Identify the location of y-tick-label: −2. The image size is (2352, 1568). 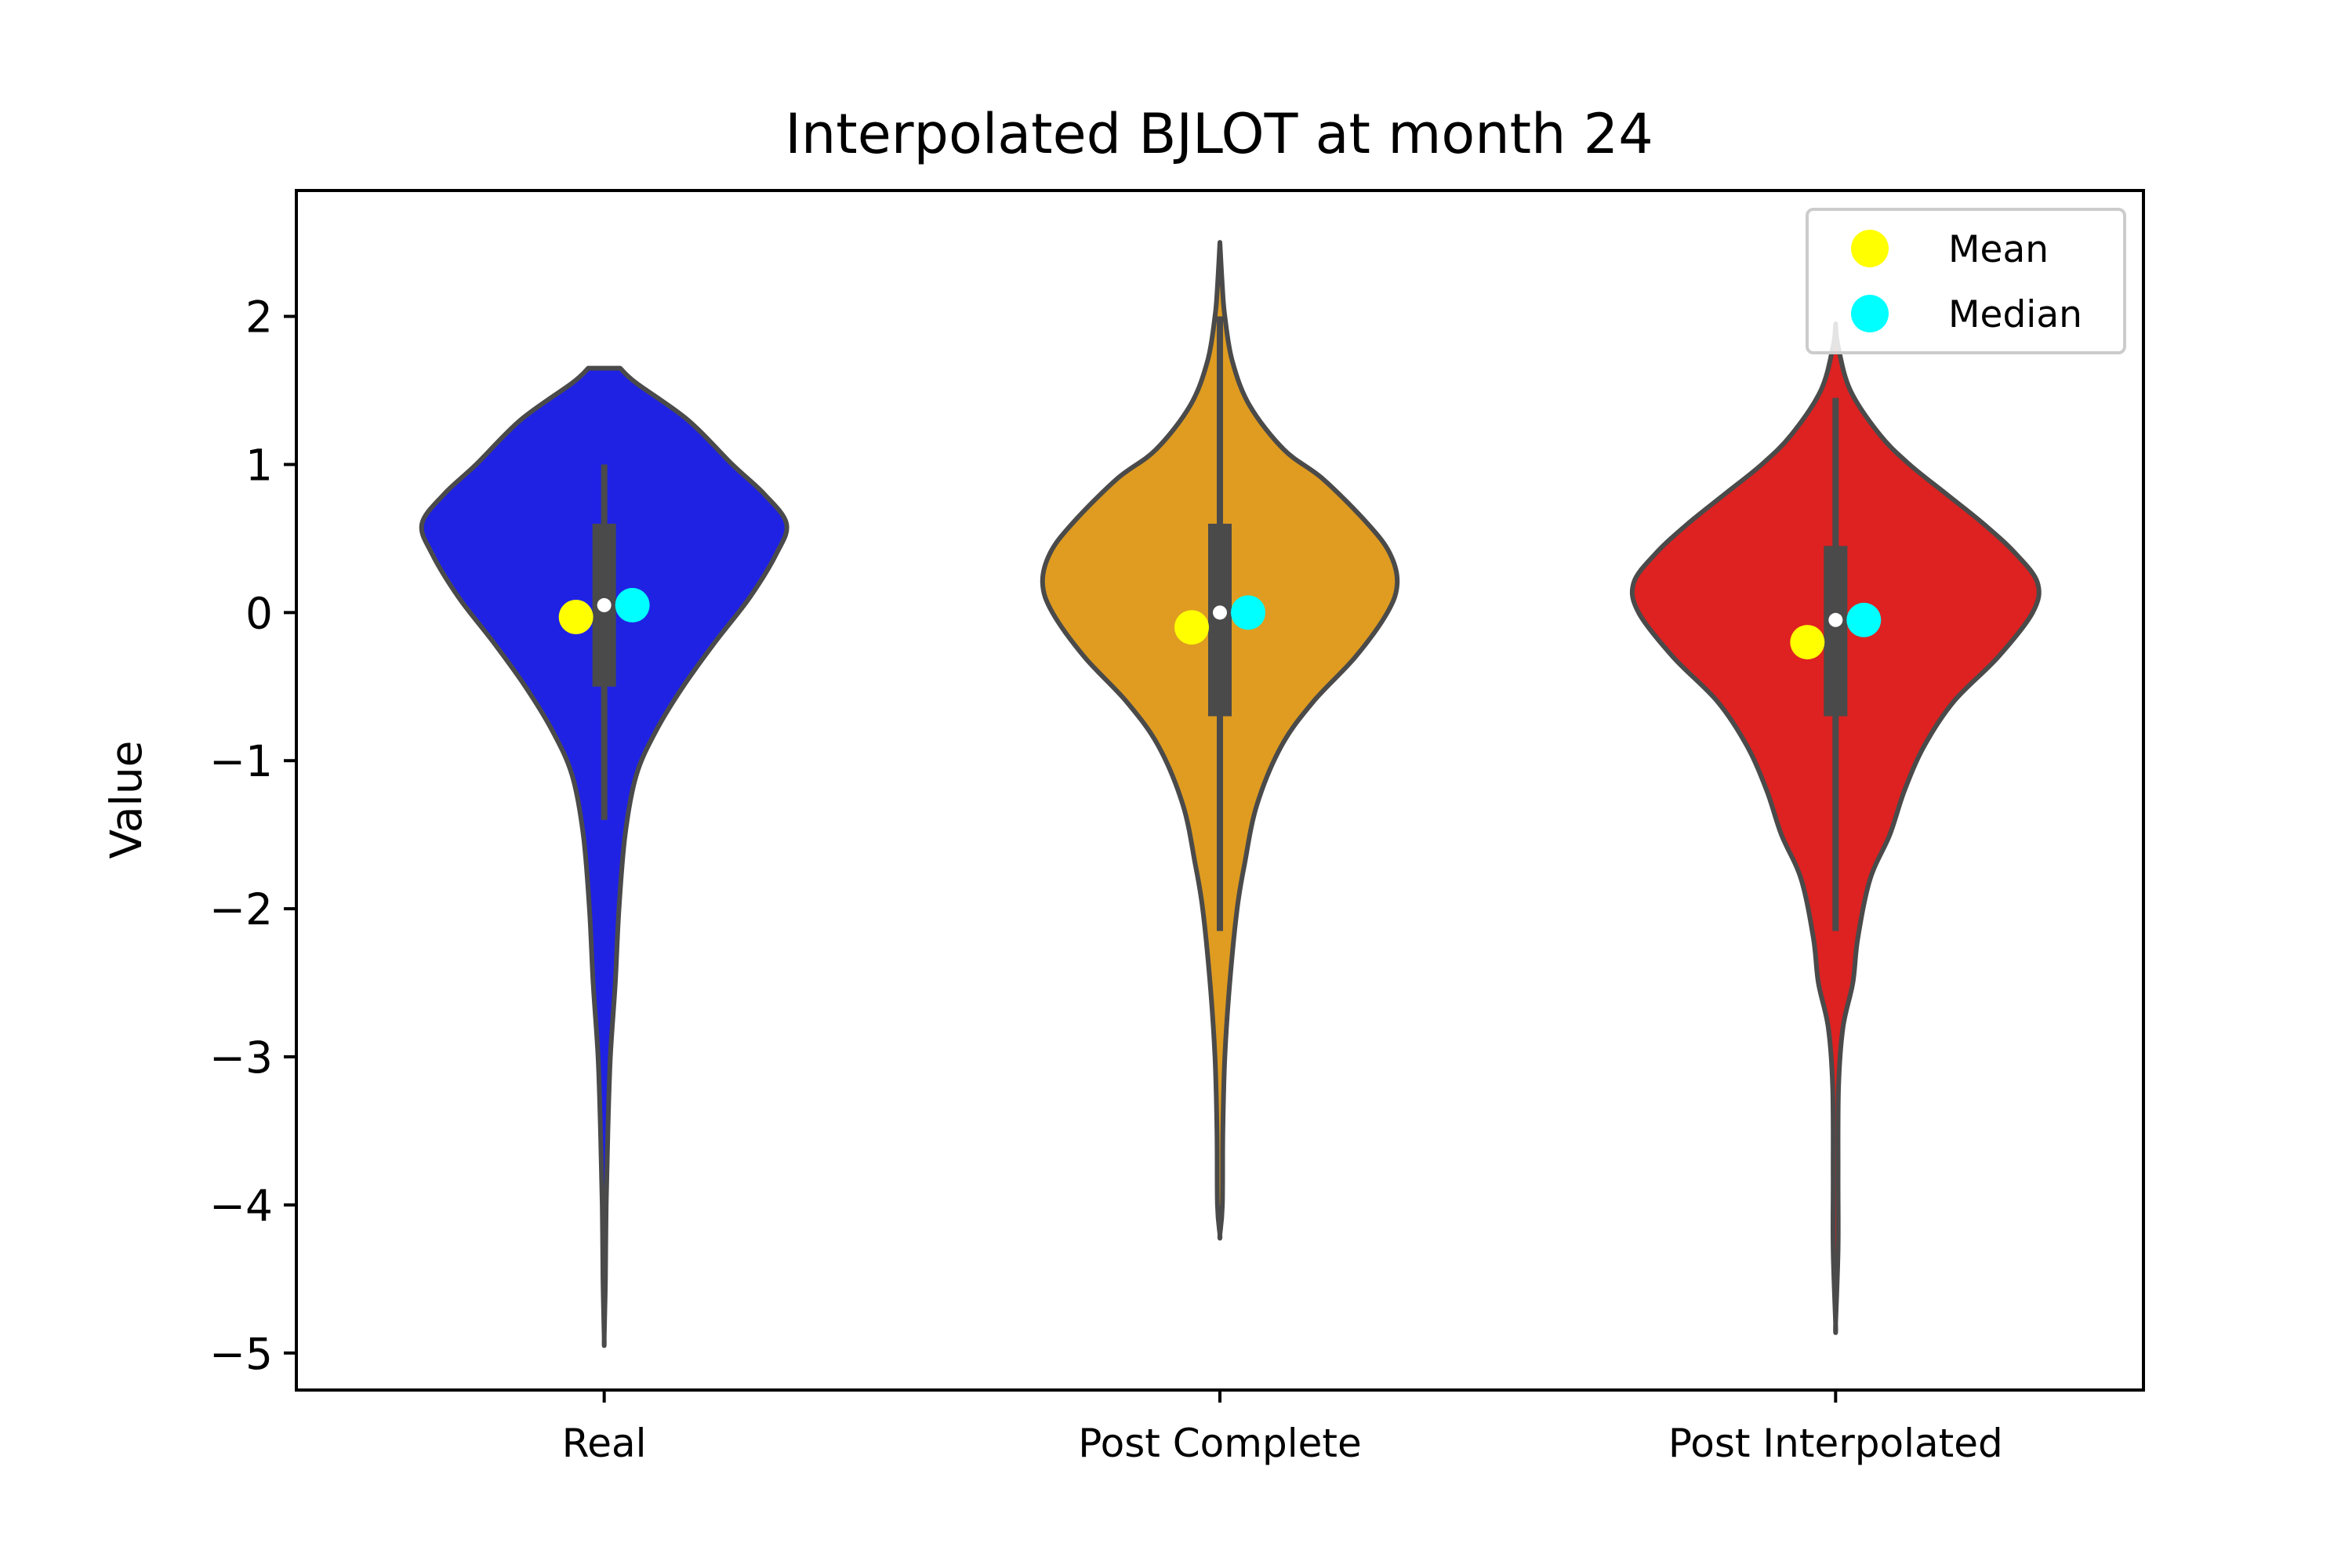
(241, 909).